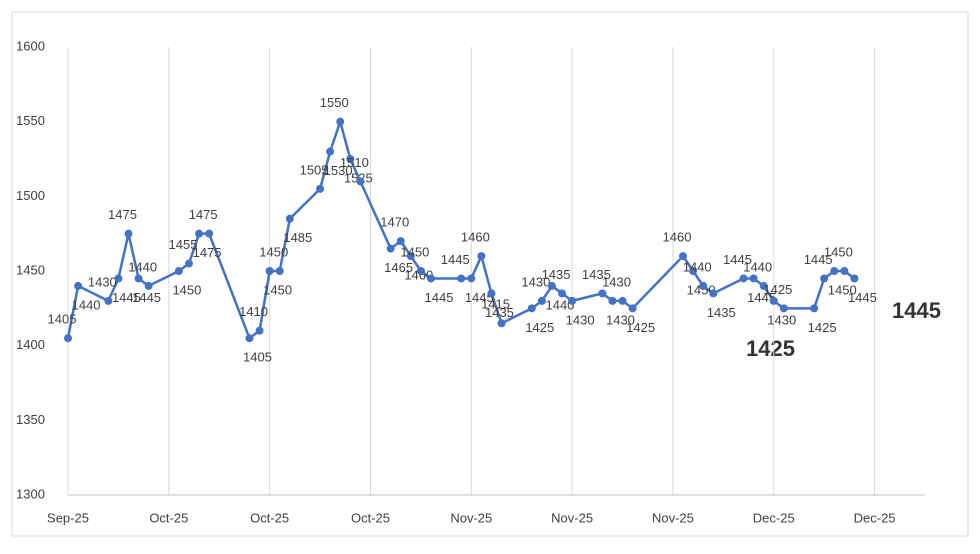 This screenshot has width=980, height=554. What do you see at coordinates (30, 269) in the screenshot?
I see `y-tick-label: 1450` at bounding box center [30, 269].